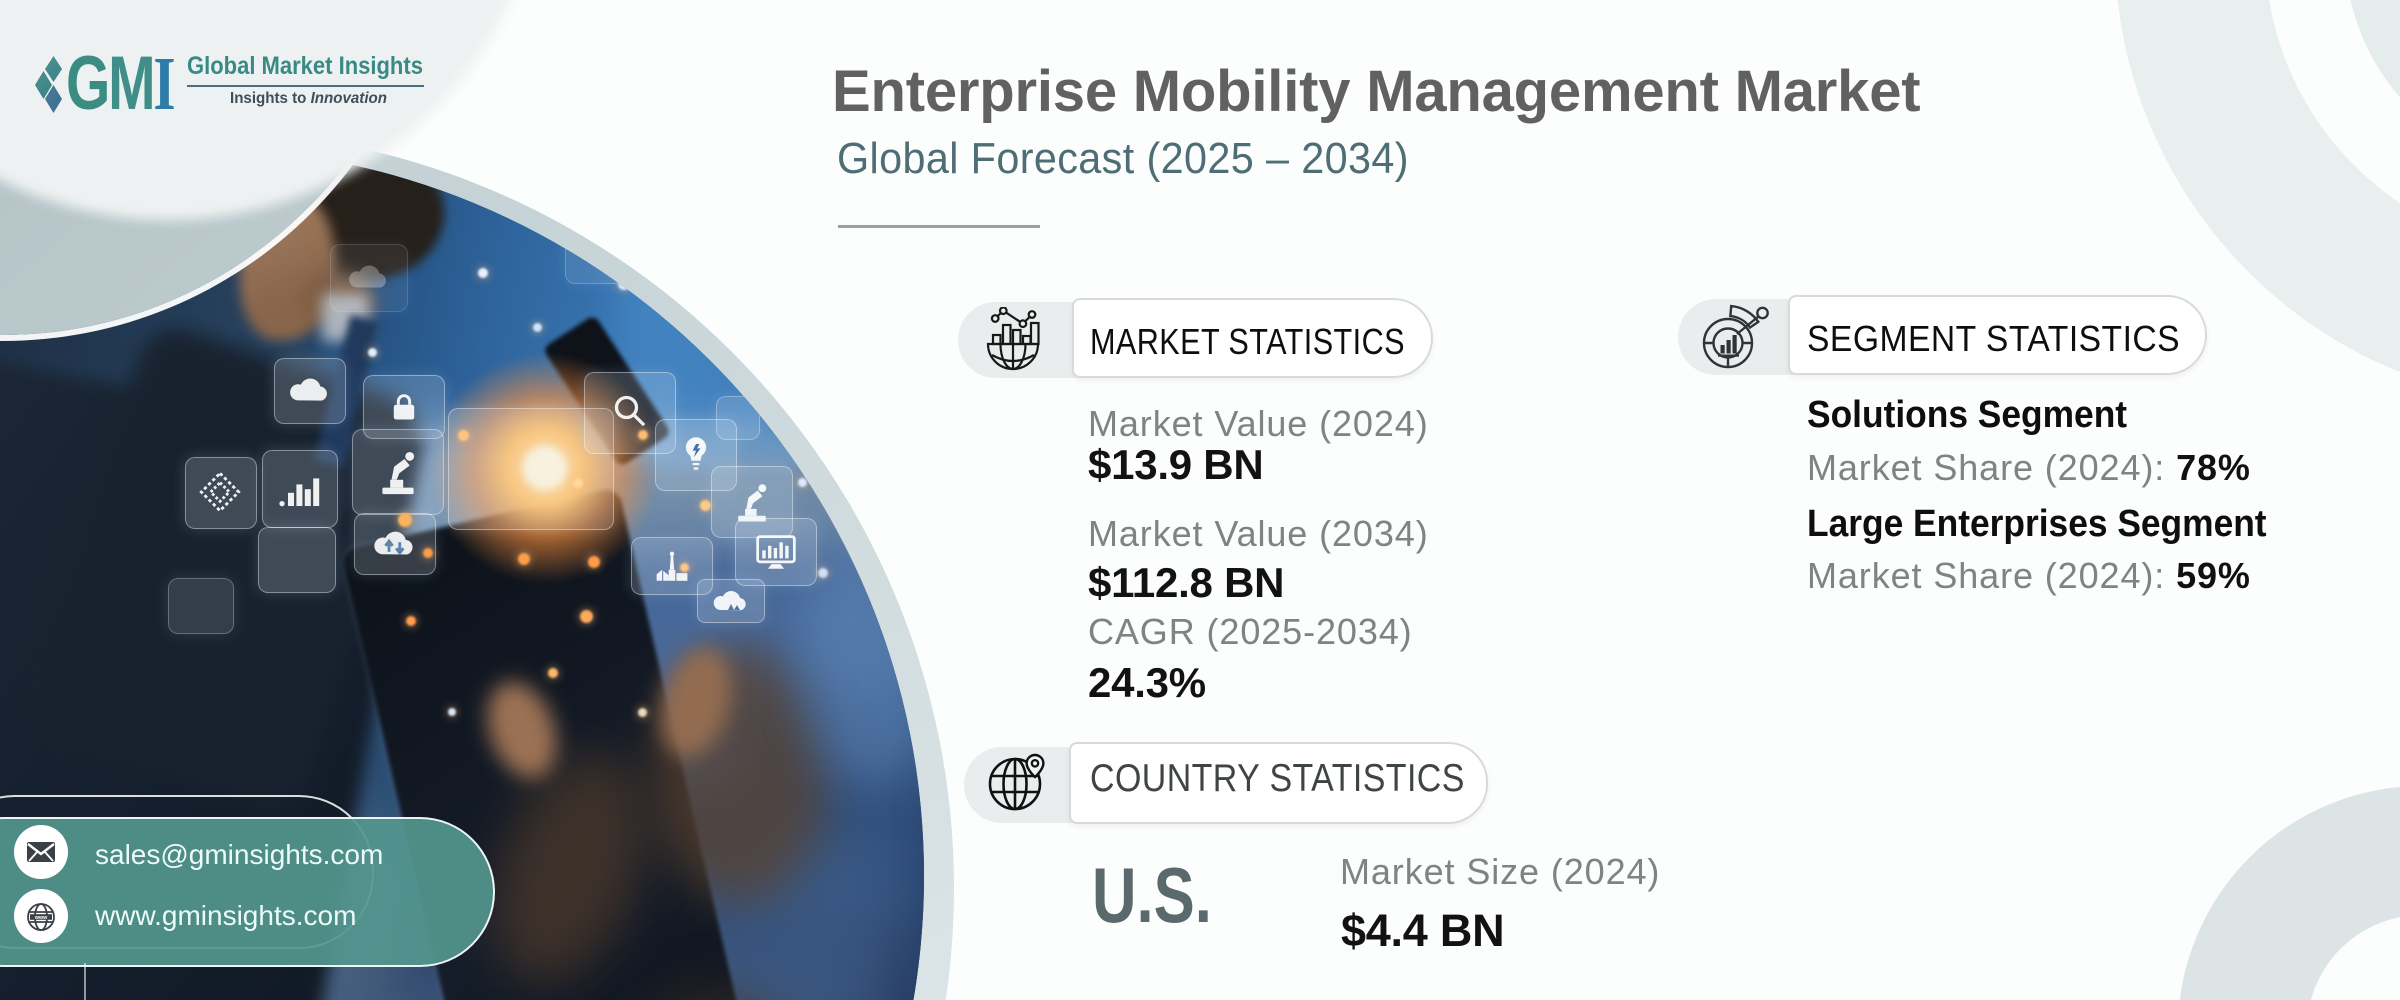  What do you see at coordinates (41, 918) in the screenshot?
I see `svg-text: www` at bounding box center [41, 918].